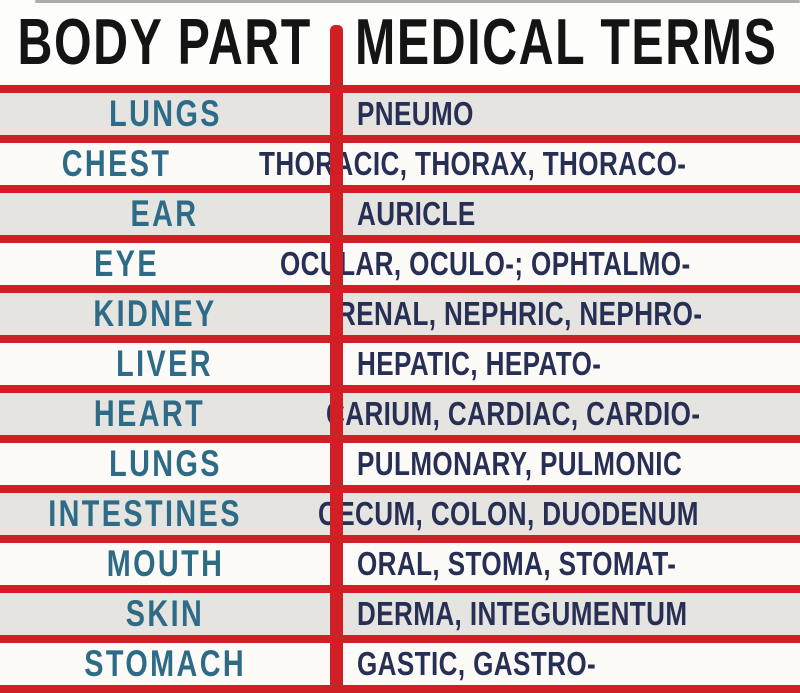 The width and height of the screenshot is (800, 693). I want to click on table-row: INTESTINES CECUM, COLON, DUODENUM, so click(400, 510).